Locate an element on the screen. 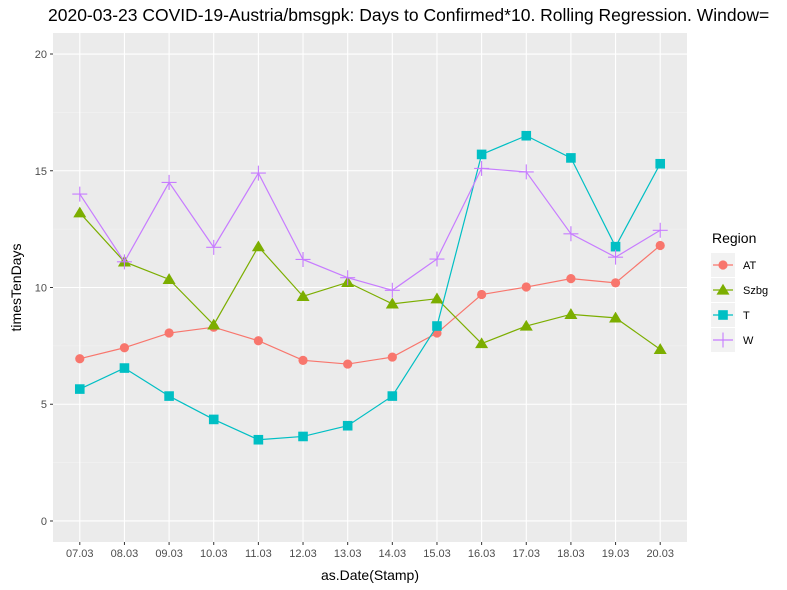 This screenshot has height=590, width=787. x-tick-label: 18.03 is located at coordinates (571, 554).